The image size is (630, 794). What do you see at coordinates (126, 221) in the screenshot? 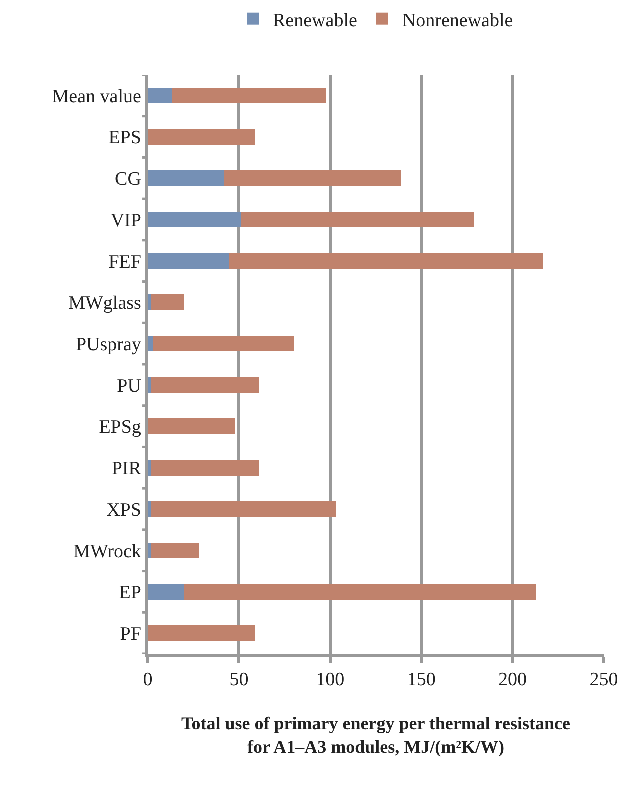
I see `y-tick-label: VIP` at bounding box center [126, 221].